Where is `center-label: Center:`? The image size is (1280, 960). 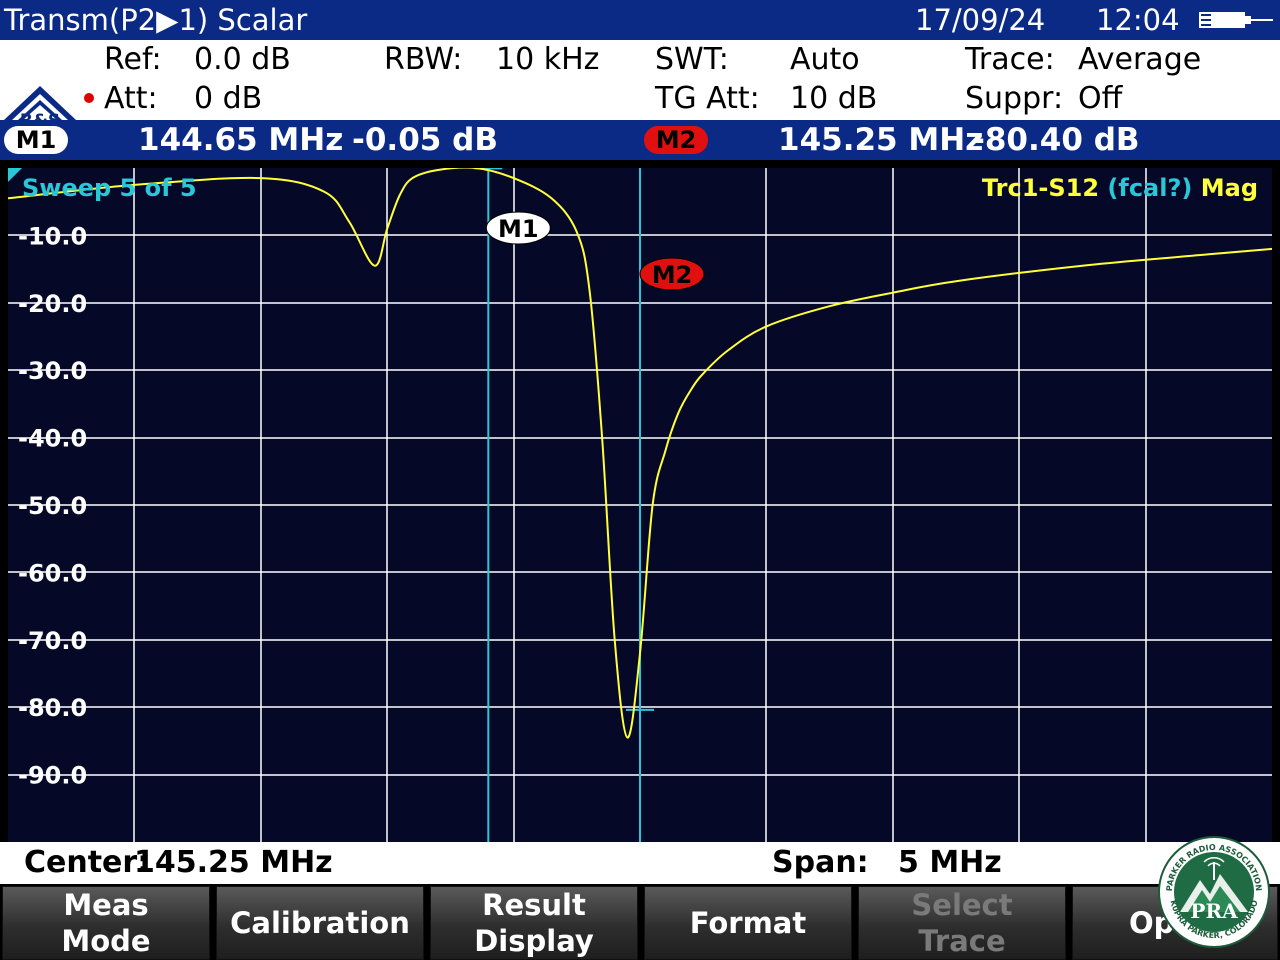
center-label: Center: is located at coordinates (87, 862).